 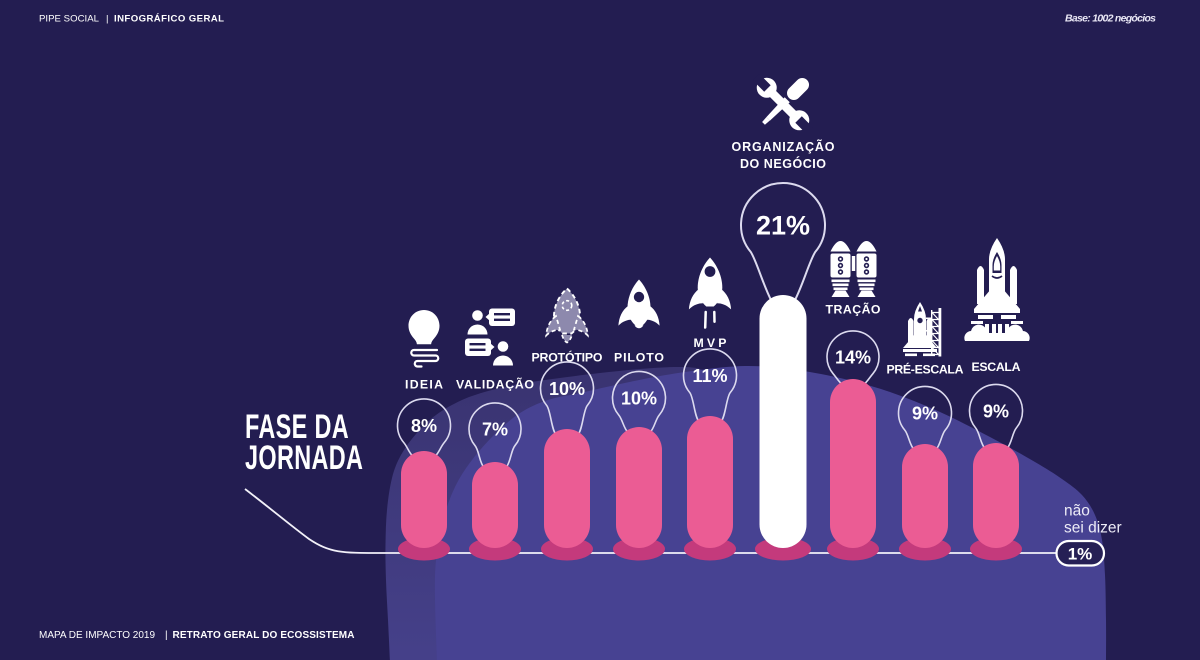 I want to click on svg-text: Base: 1002 negócios, so click(x=1110, y=19).